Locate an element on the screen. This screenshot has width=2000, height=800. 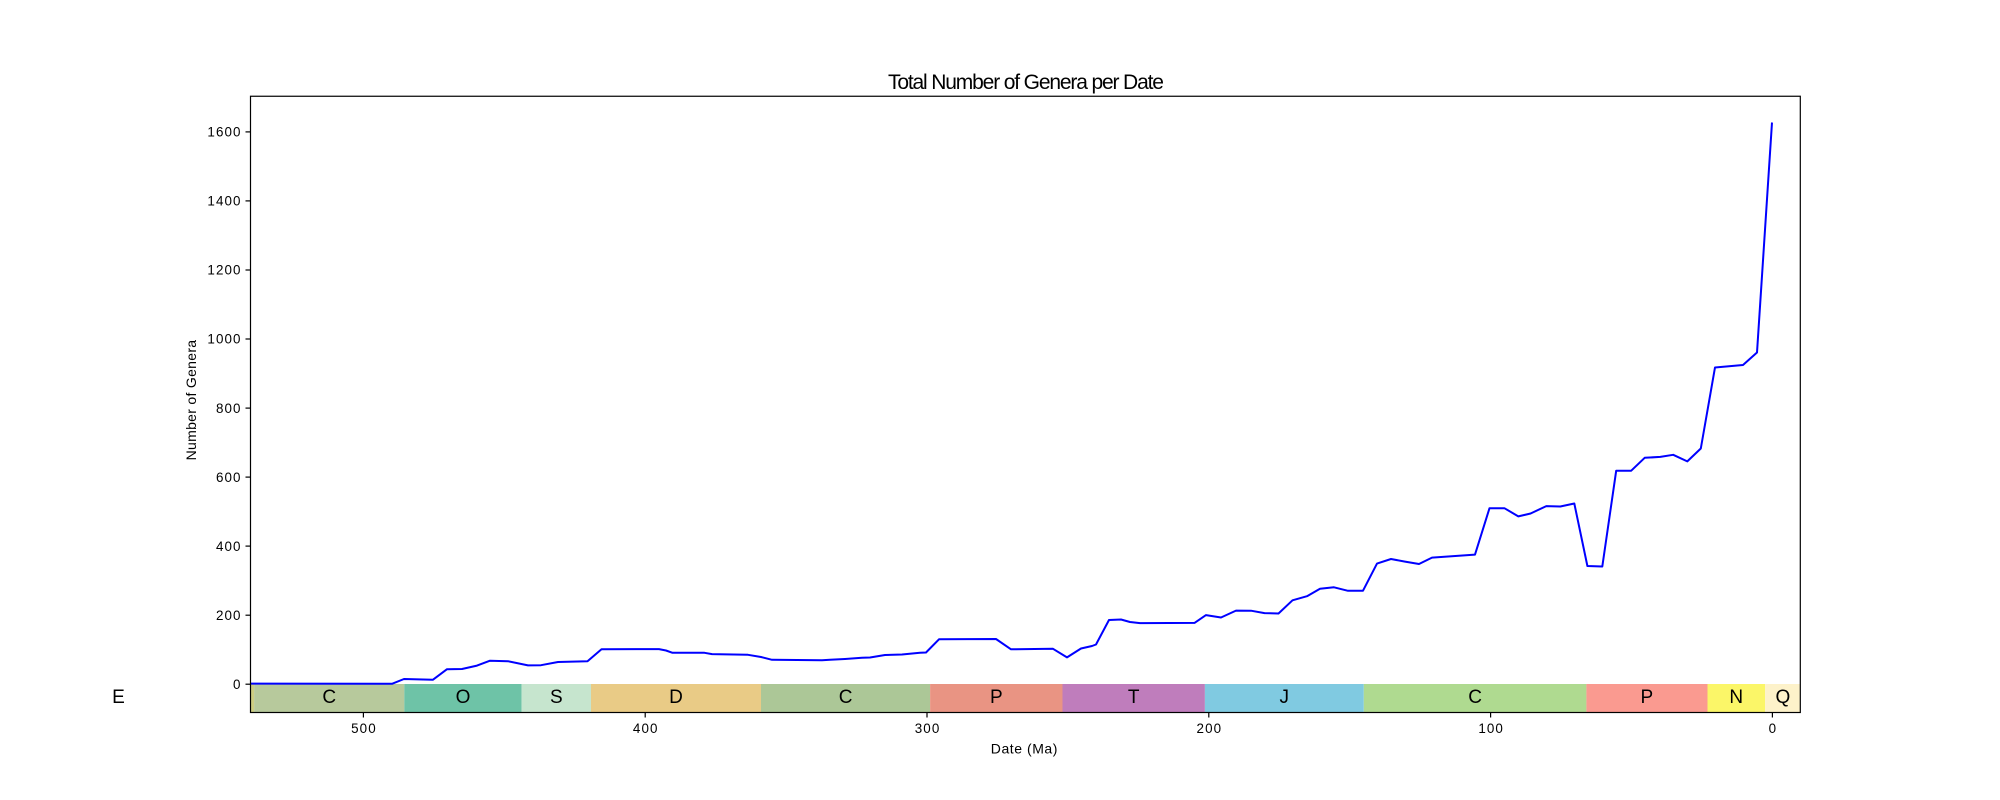
svg-text: E is located at coordinates (118, 697).